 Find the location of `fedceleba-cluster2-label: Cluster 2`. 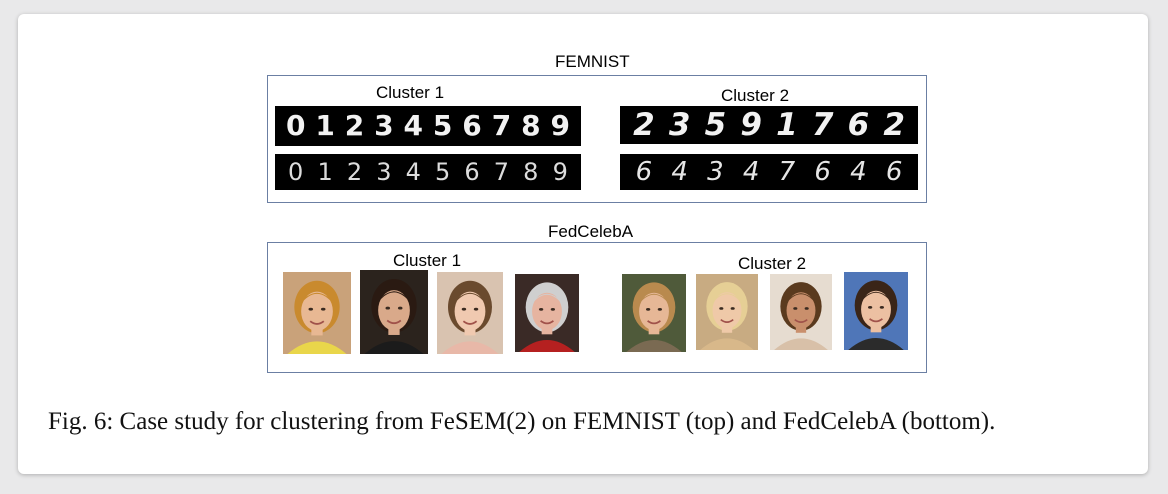

fedceleba-cluster2-label: Cluster 2 is located at coordinates (772, 263).